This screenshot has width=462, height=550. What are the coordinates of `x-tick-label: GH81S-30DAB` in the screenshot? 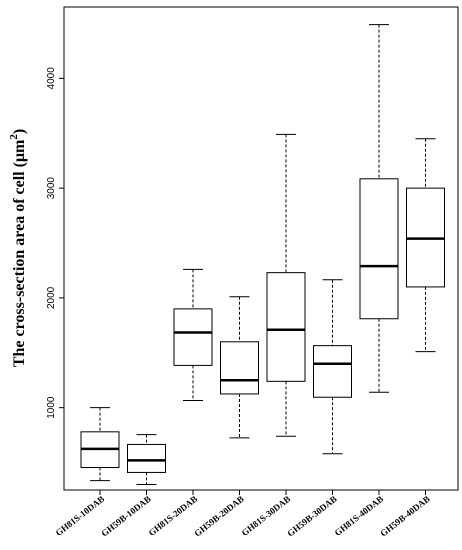 It's located at (266, 516).